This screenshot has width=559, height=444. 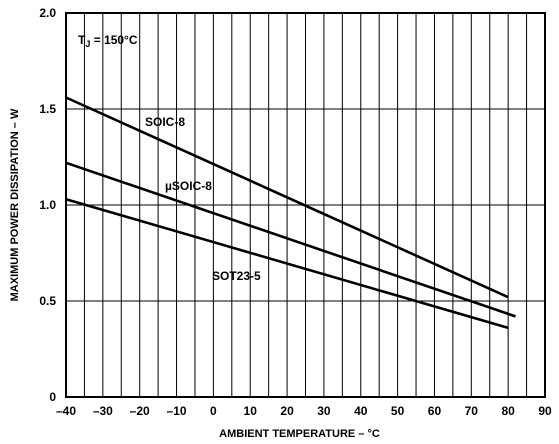 What do you see at coordinates (113, 40) in the screenshot?
I see `annotation-rest: = 150°C` at bounding box center [113, 40].